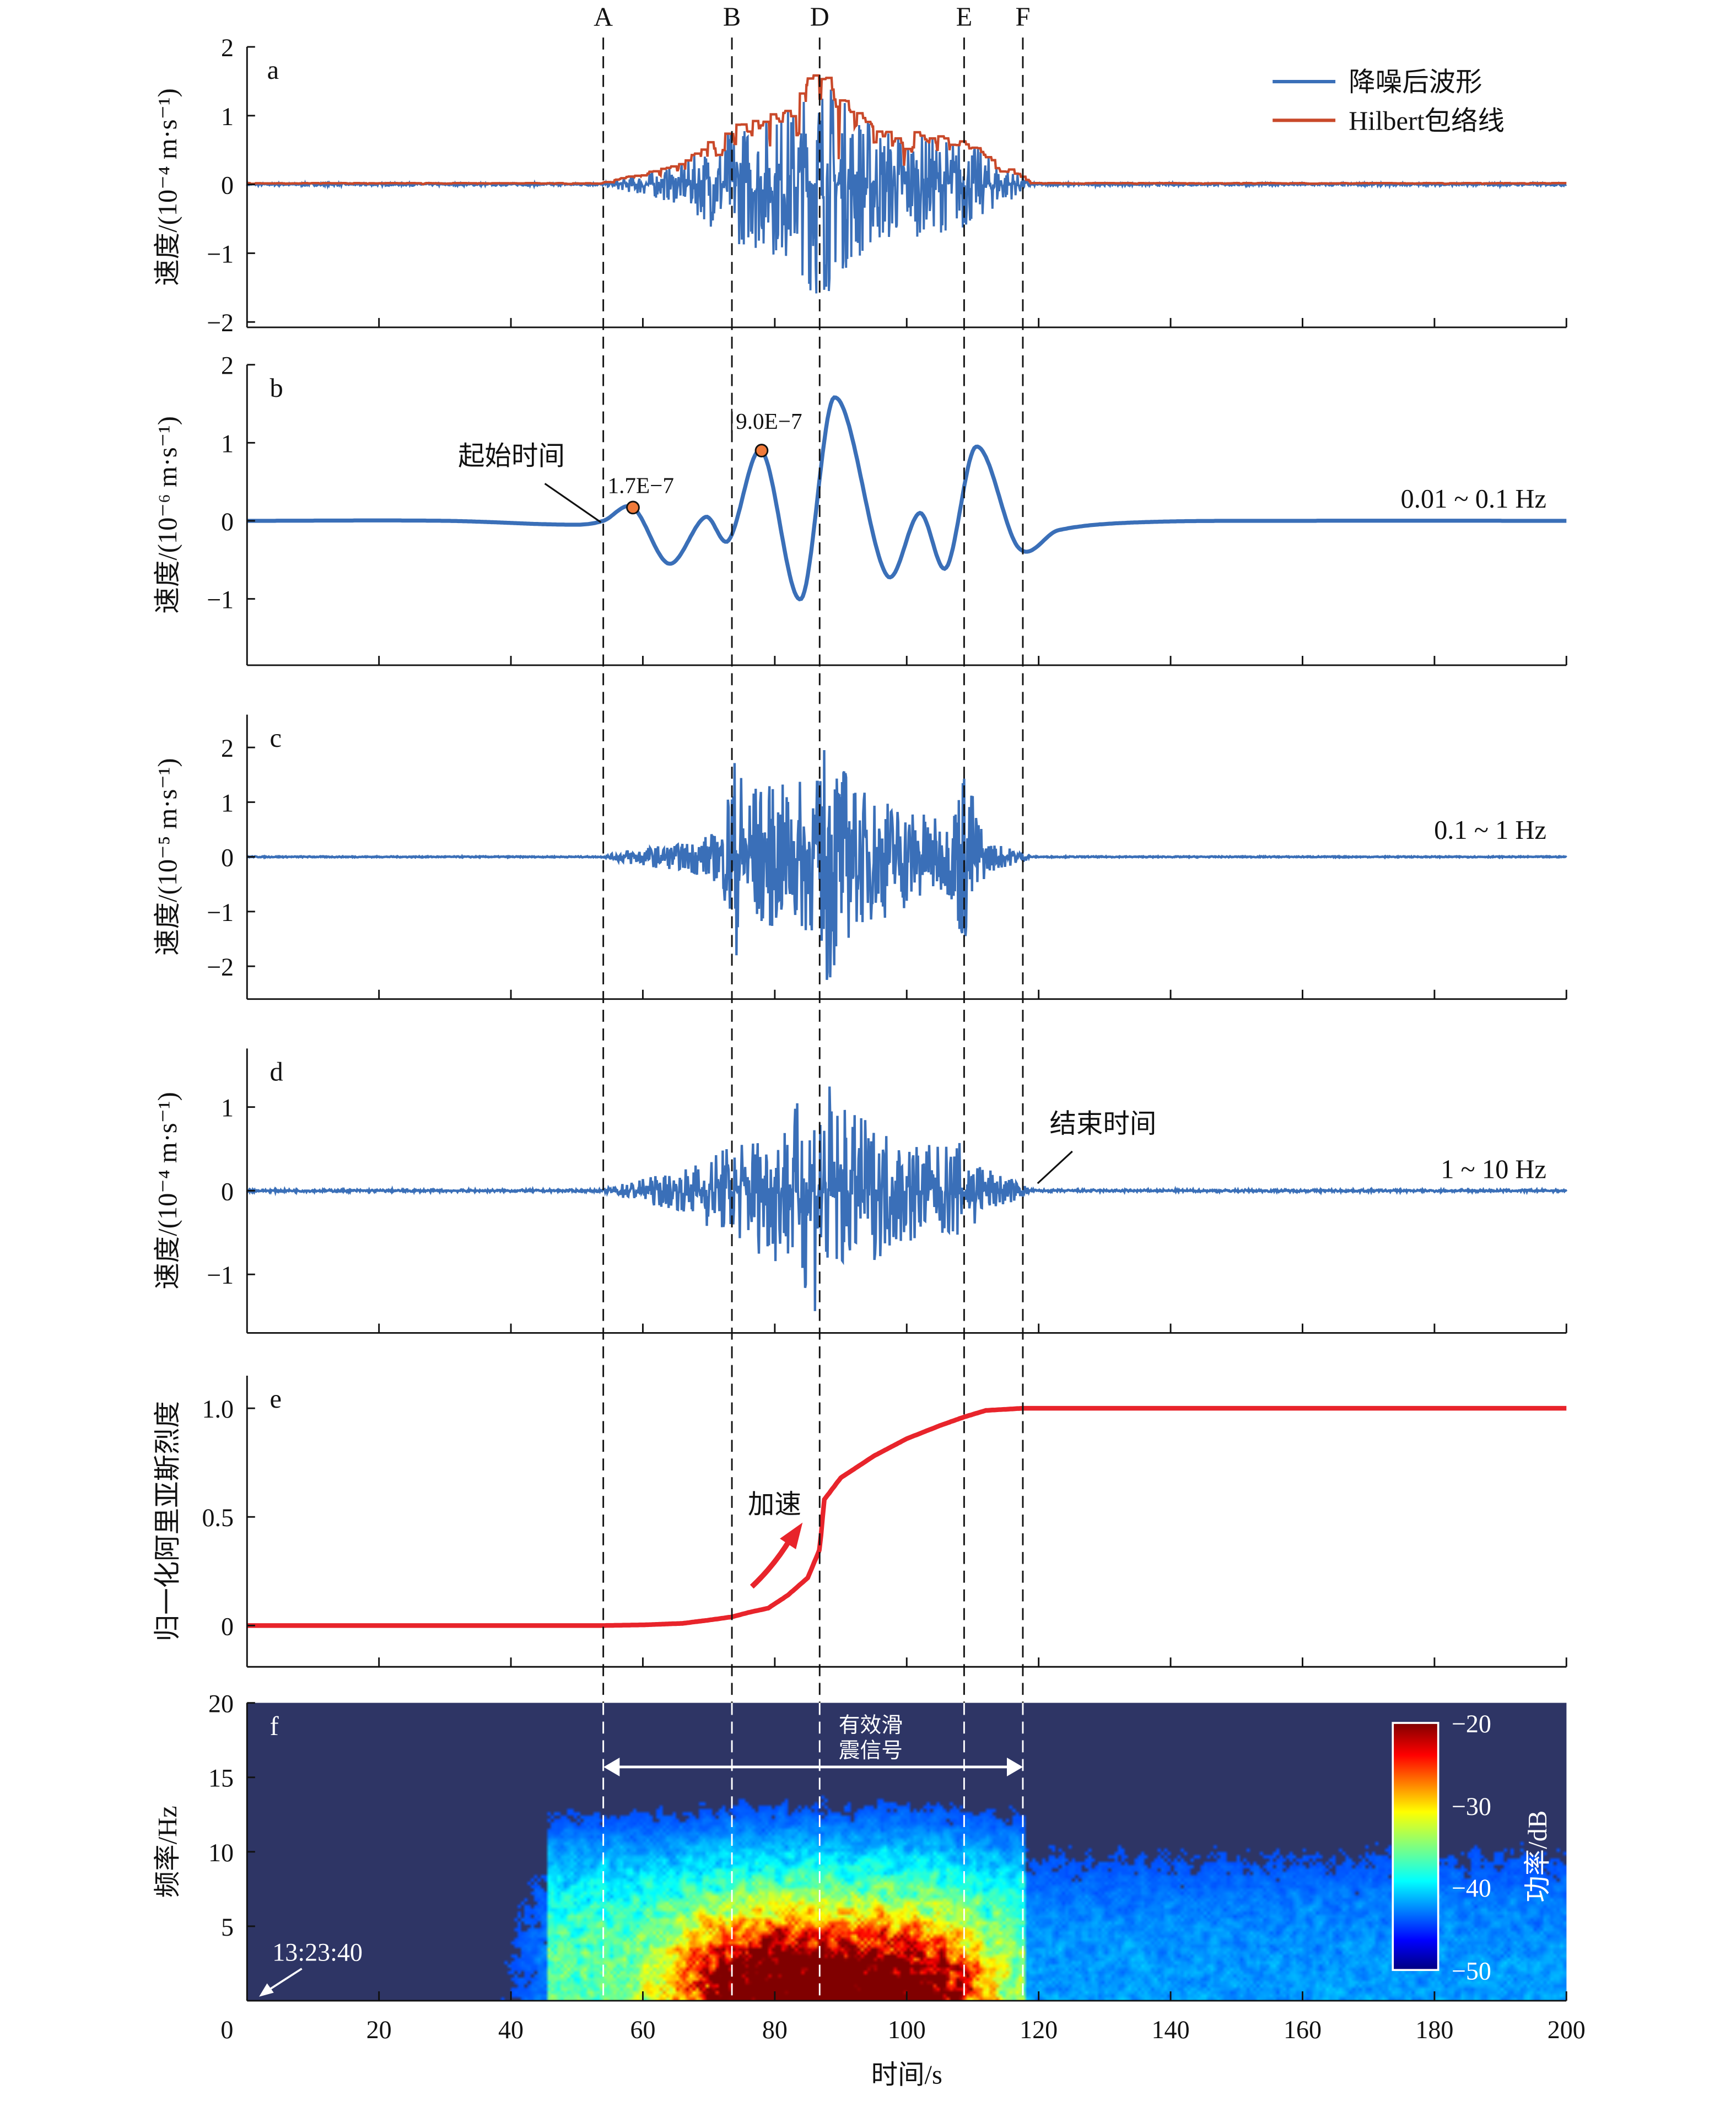  I want to click on marker-label-E: E, so click(964, 16).